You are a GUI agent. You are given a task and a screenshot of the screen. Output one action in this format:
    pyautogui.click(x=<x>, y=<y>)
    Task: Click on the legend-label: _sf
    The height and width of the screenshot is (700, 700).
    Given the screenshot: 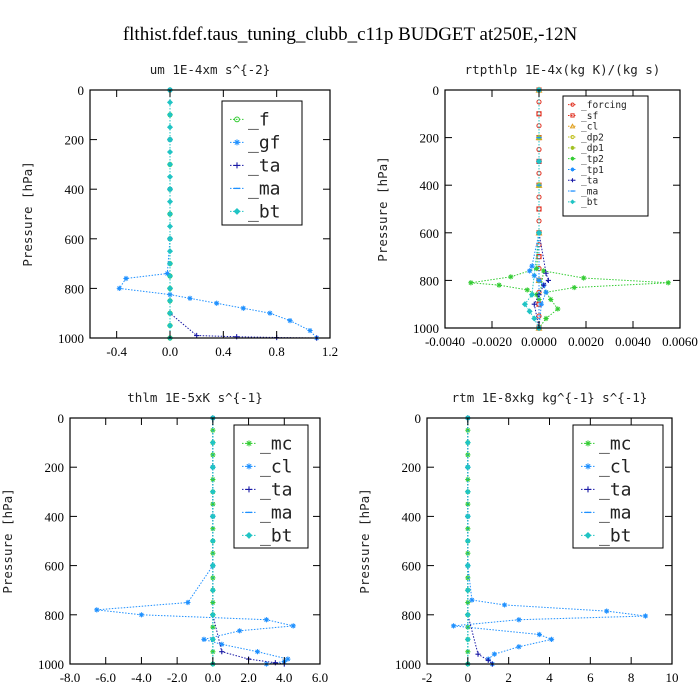 What is the action you would take?
    pyautogui.click(x=589, y=116)
    